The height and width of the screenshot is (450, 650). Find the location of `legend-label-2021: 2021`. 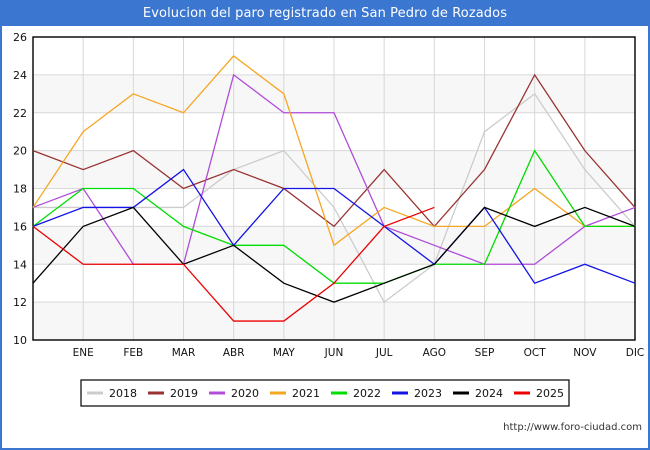

legend-label-2021: 2021 is located at coordinates (306, 393).